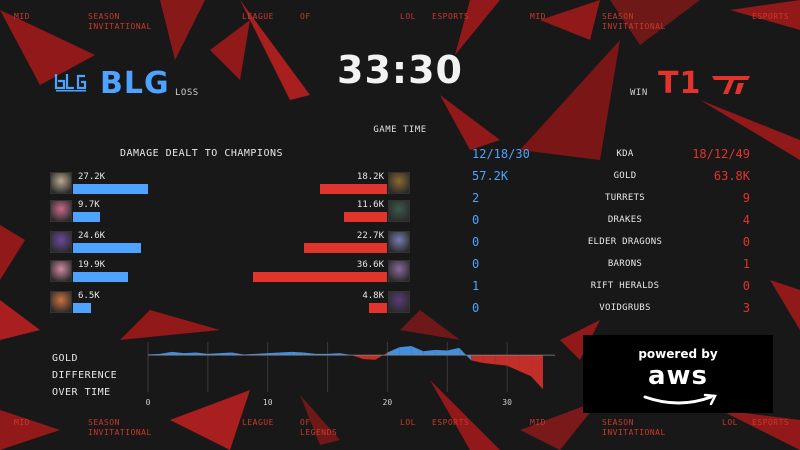 This screenshot has height=450, width=800. Describe the element at coordinates (746, 198) in the screenshot. I see `stat-right-value: 9` at that location.